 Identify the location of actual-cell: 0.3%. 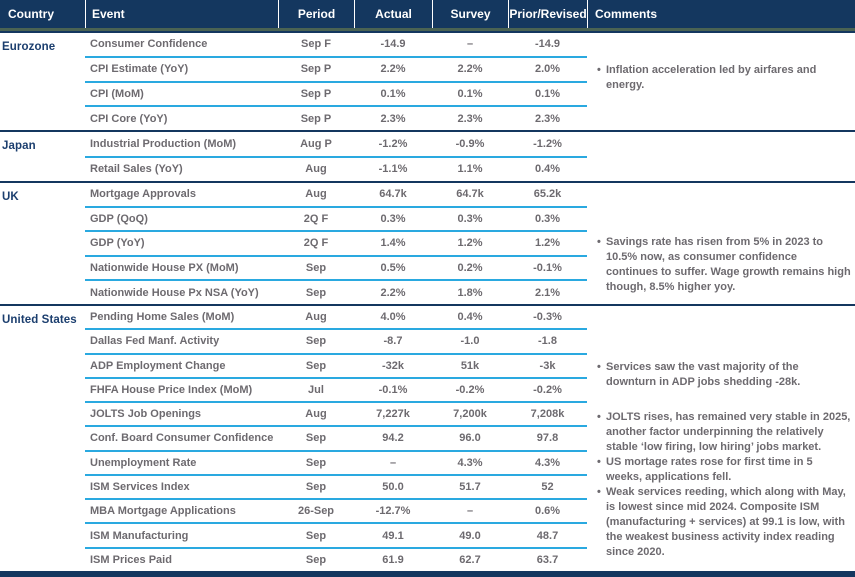
(393, 218).